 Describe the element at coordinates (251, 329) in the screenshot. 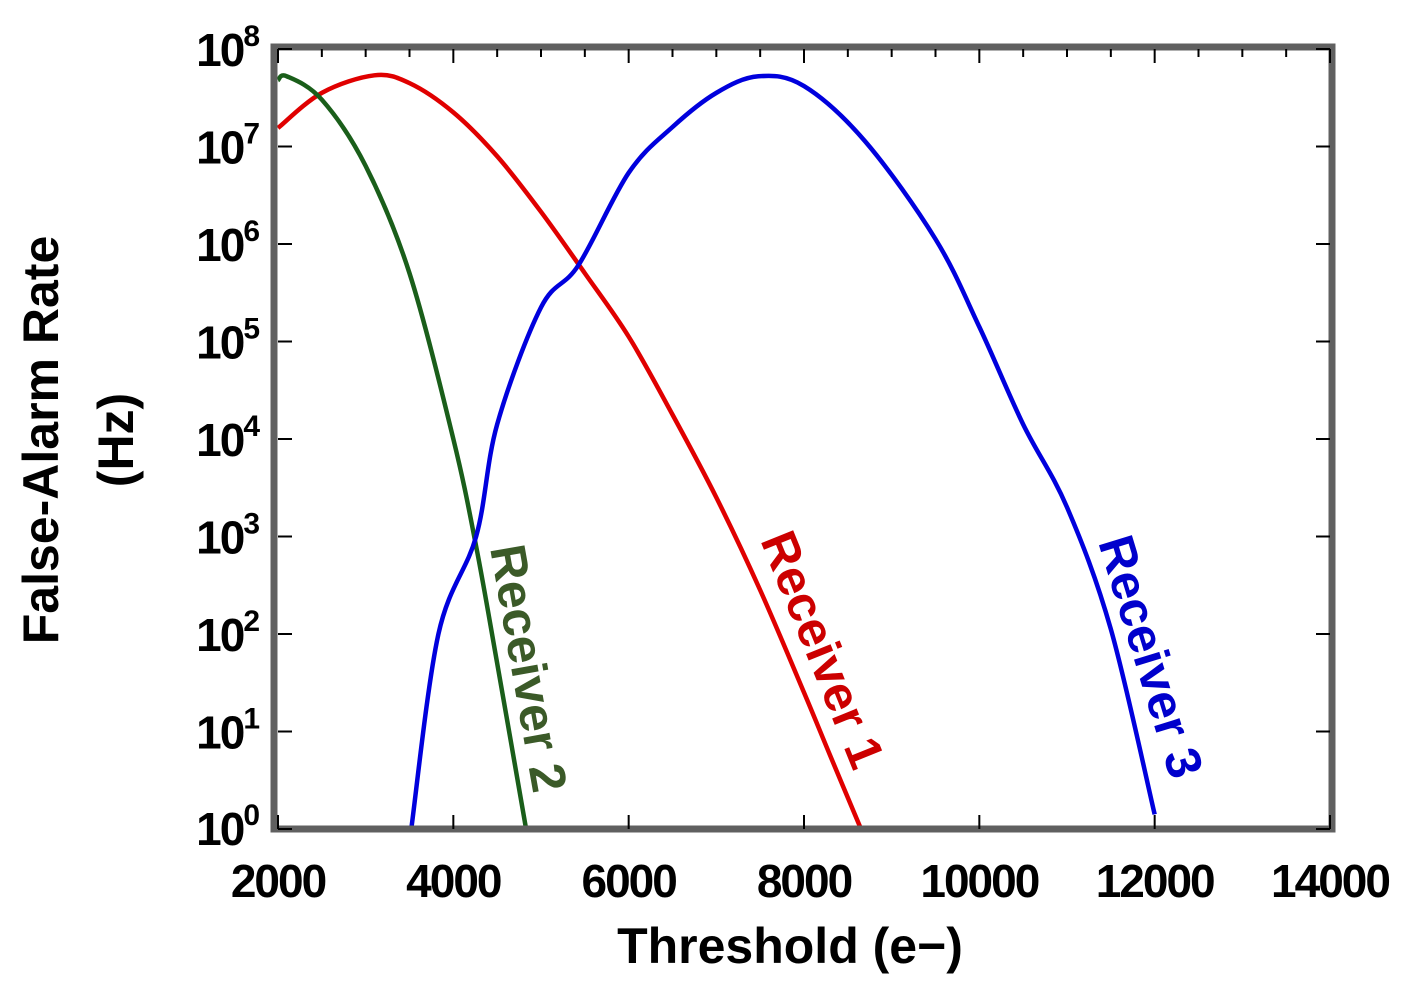

I see `y-tick-exponent: 5` at that location.